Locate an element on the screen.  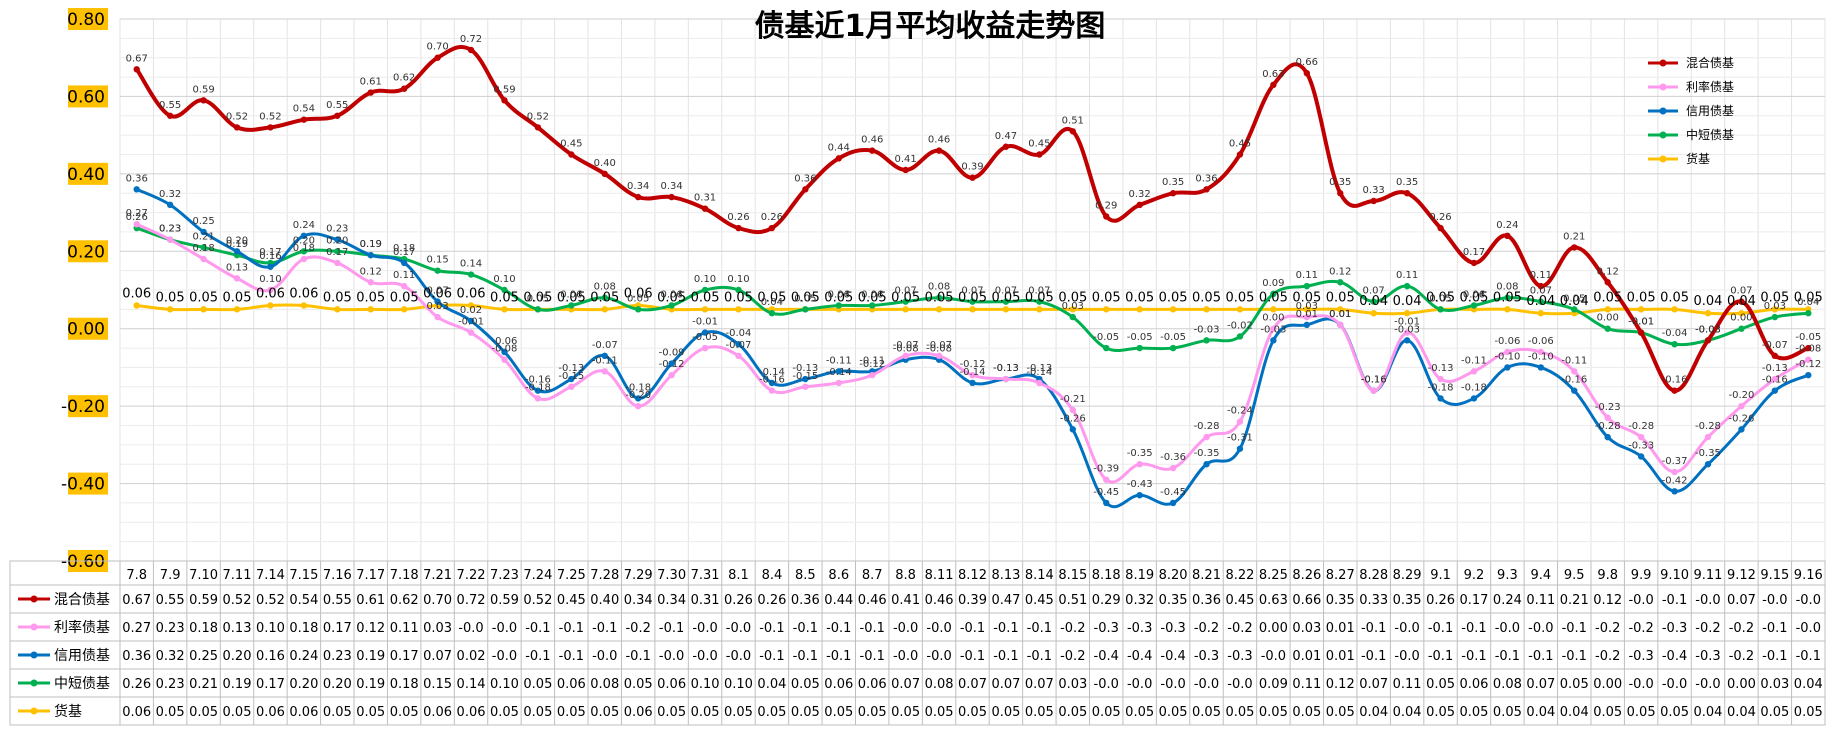
data-label: 0.07 is located at coordinates (437, 291).